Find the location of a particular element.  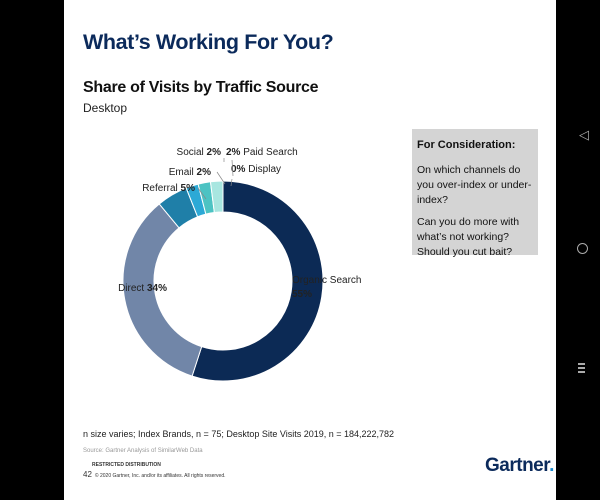

restricted-label: RESTRICTED DISTRIBUTION is located at coordinates (126, 465).